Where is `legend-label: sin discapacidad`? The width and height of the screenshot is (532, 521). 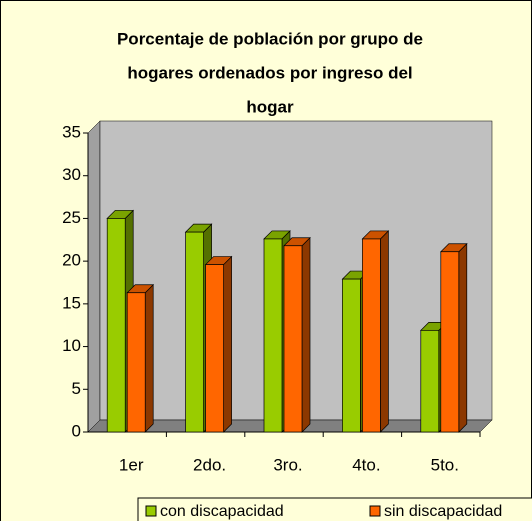 legend-label: sin discapacidad is located at coordinates (443, 511).